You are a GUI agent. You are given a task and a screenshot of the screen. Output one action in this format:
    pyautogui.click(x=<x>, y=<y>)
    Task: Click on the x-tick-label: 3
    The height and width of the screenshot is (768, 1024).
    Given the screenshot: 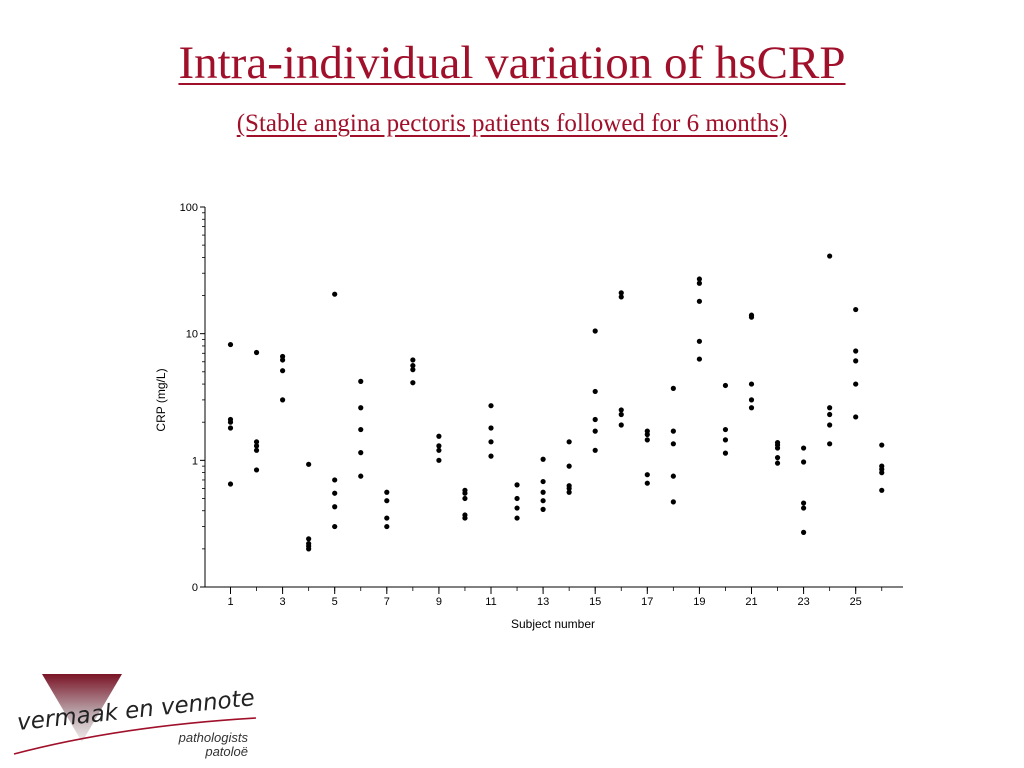 What is the action you would take?
    pyautogui.click(x=283, y=602)
    